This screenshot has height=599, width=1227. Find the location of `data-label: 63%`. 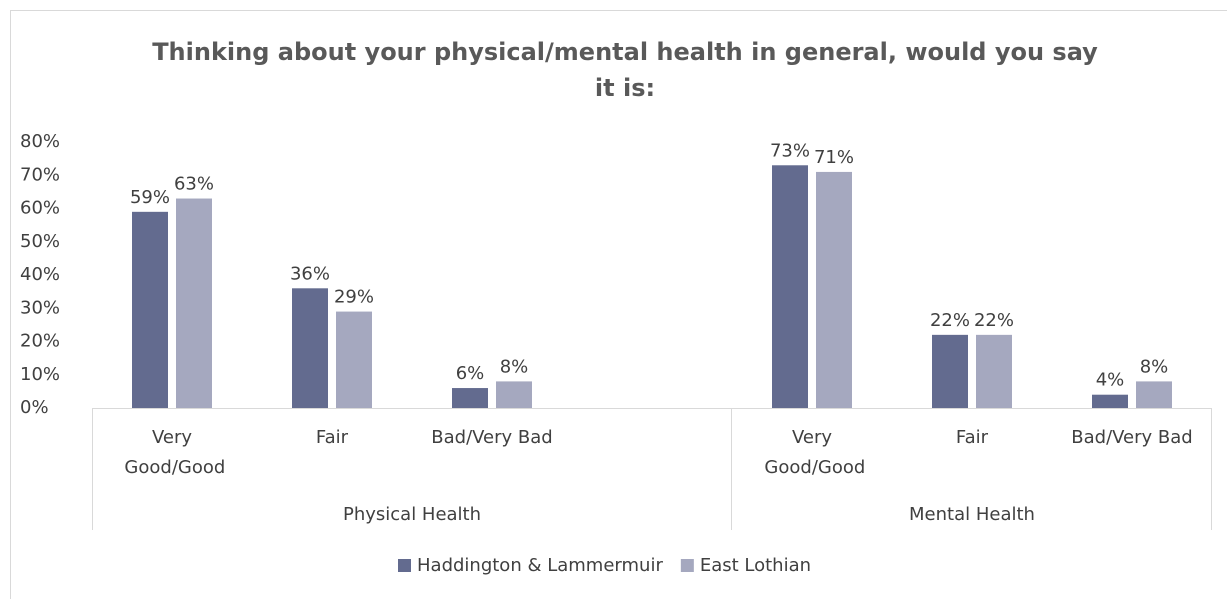

data-label: 63% is located at coordinates (194, 184).